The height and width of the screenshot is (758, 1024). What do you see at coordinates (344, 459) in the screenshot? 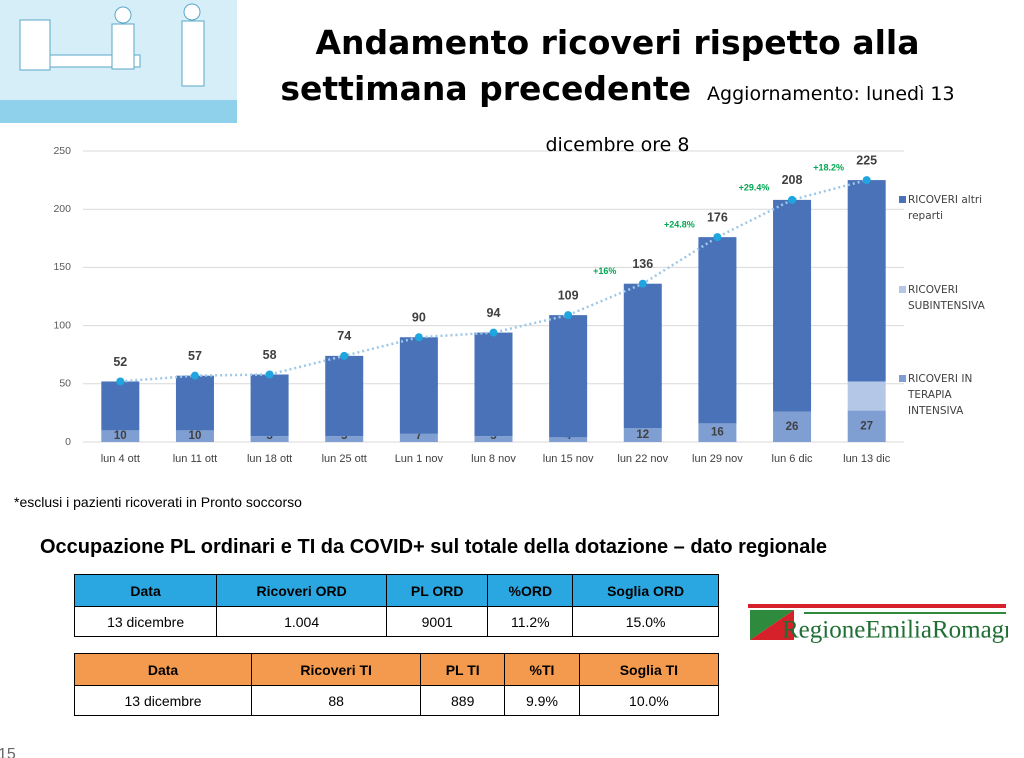
I see `x-tick-label: lun 25 ott` at bounding box center [344, 459].